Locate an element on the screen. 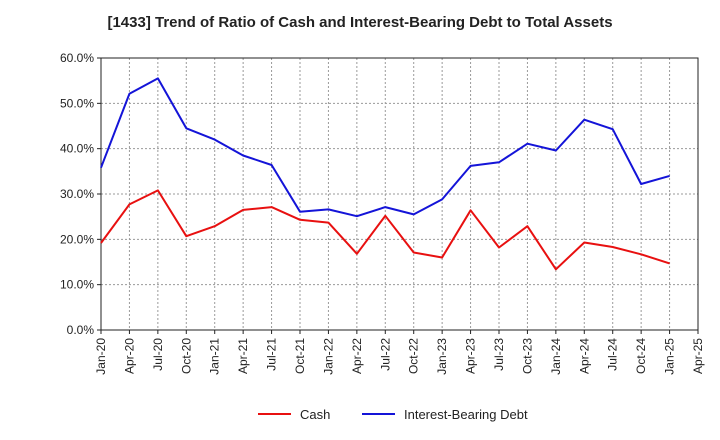 This screenshot has width=720, height=440. x-tick-label: Jan-20 is located at coordinates (101, 356).